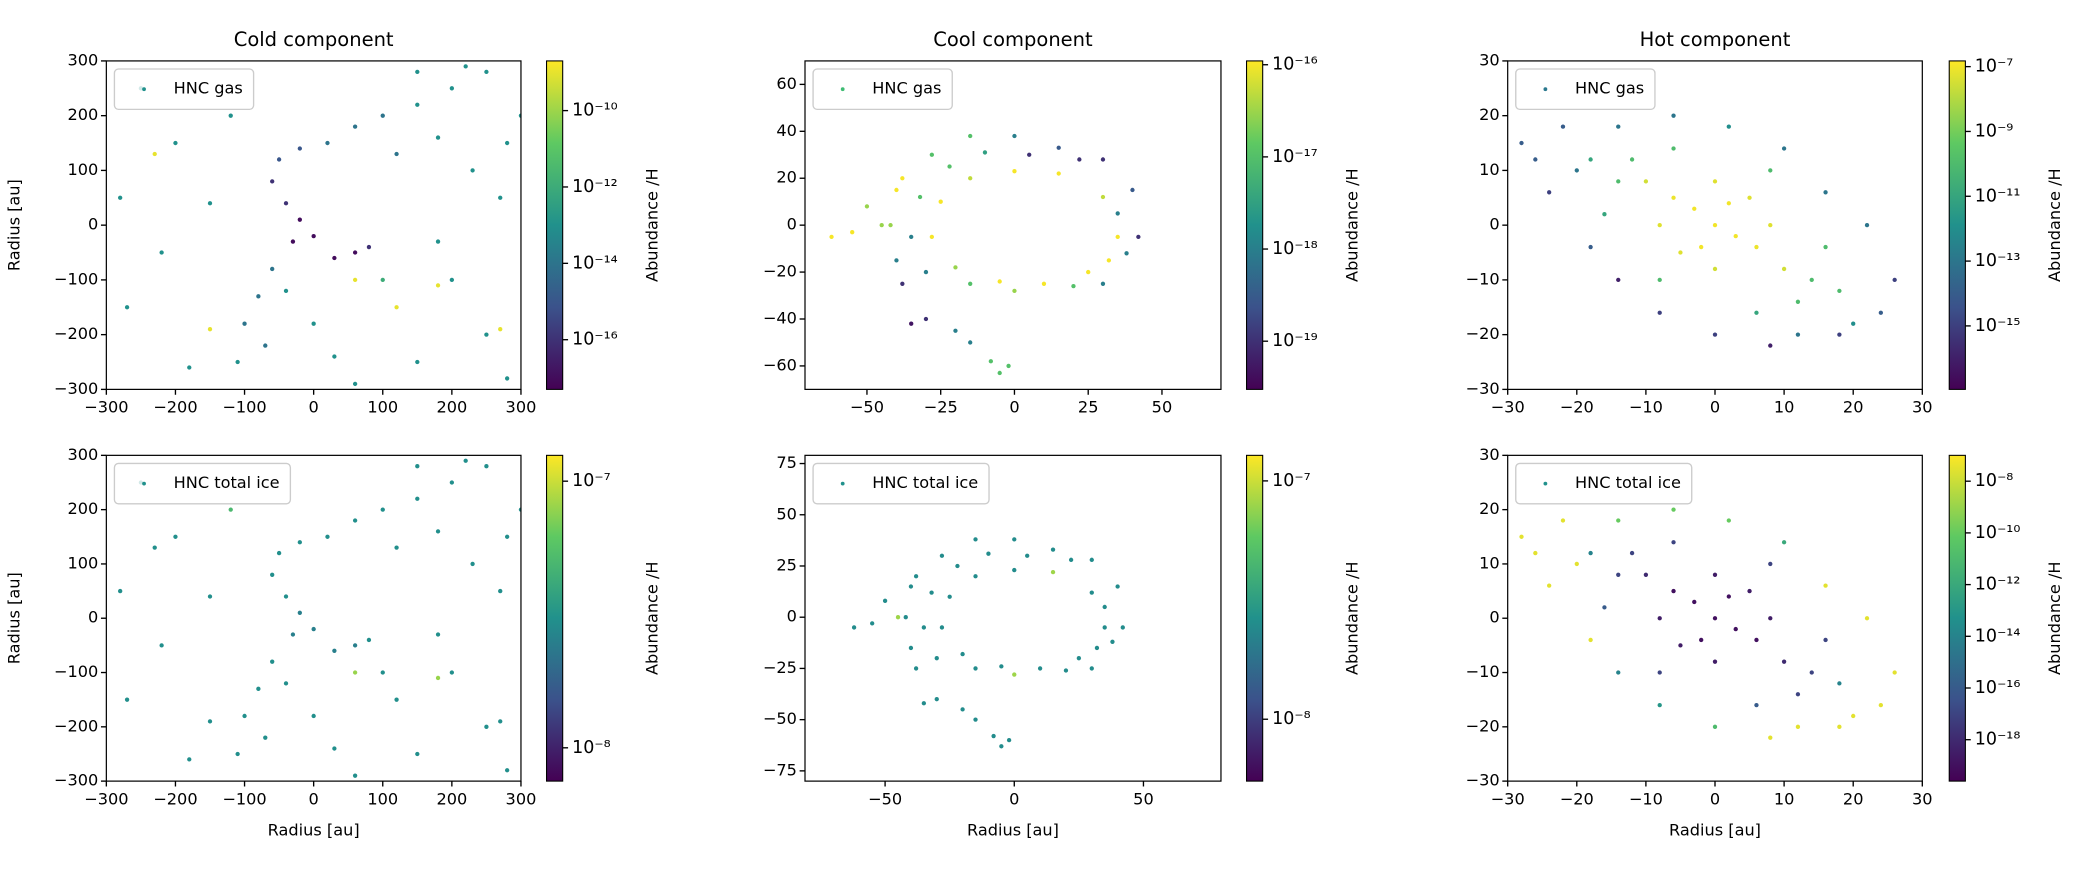 This screenshot has width=2100, height=873. I want to click on x-tick-label: 0, so click(314, 798).